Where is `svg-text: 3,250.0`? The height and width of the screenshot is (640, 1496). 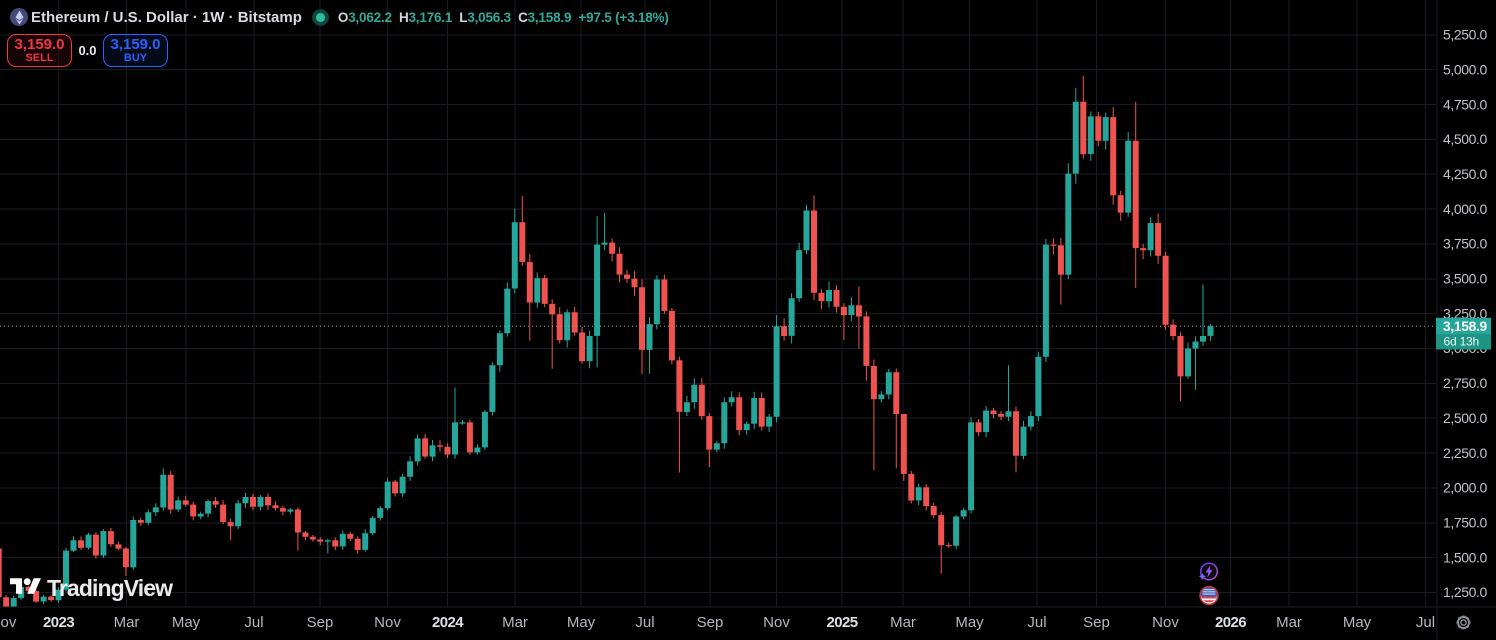 svg-text: 3,250.0 is located at coordinates (1465, 313).